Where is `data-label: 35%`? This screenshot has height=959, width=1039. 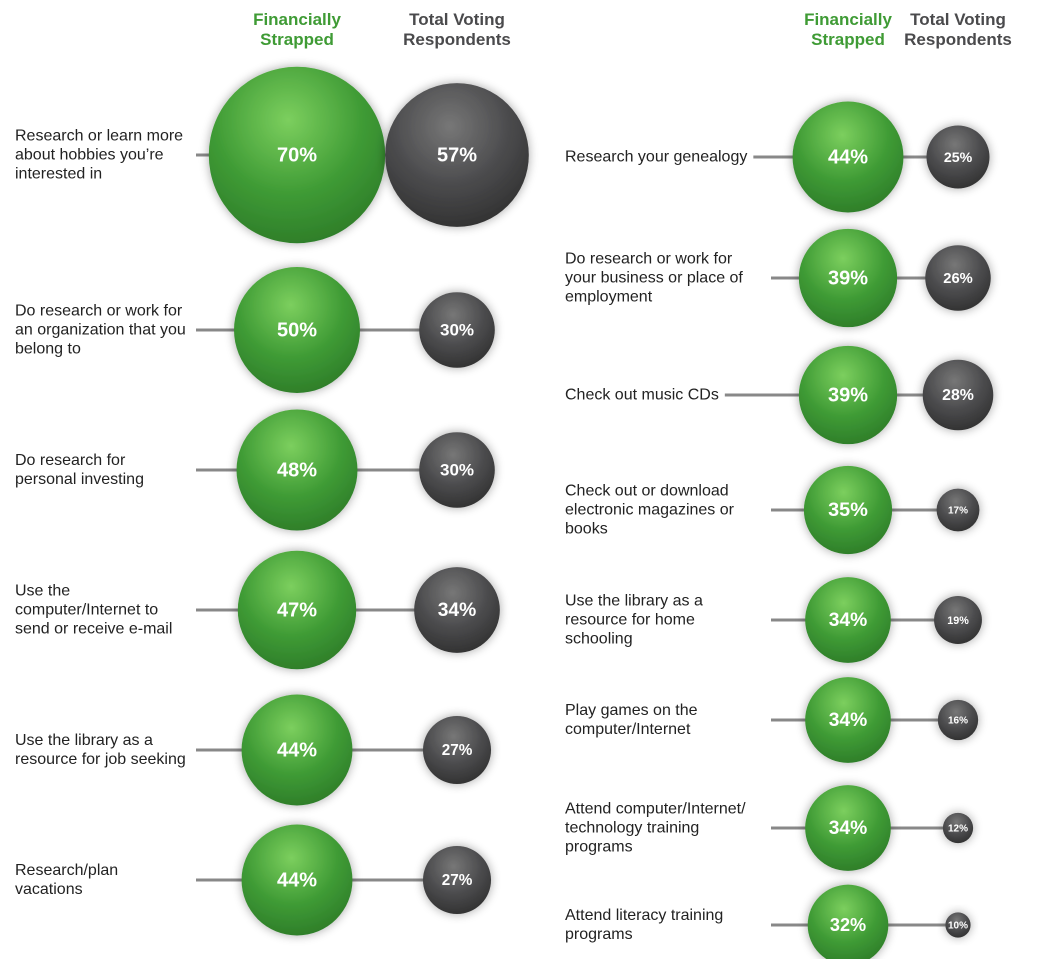 data-label: 35% is located at coordinates (848, 510).